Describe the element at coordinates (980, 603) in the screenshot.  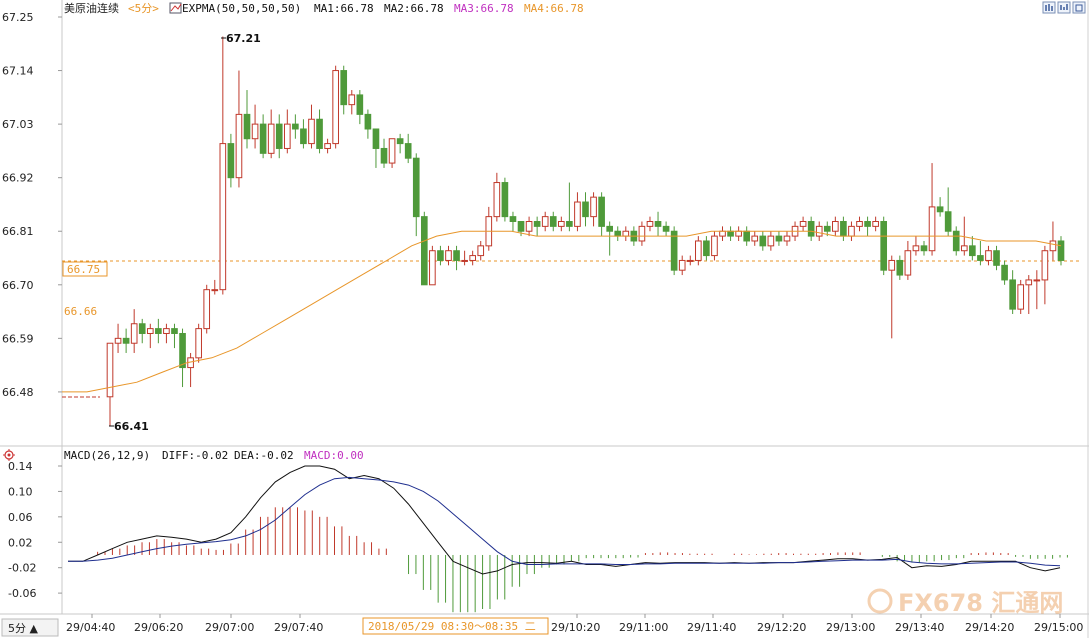
I see `watermark-text: FX678 汇通网` at that location.